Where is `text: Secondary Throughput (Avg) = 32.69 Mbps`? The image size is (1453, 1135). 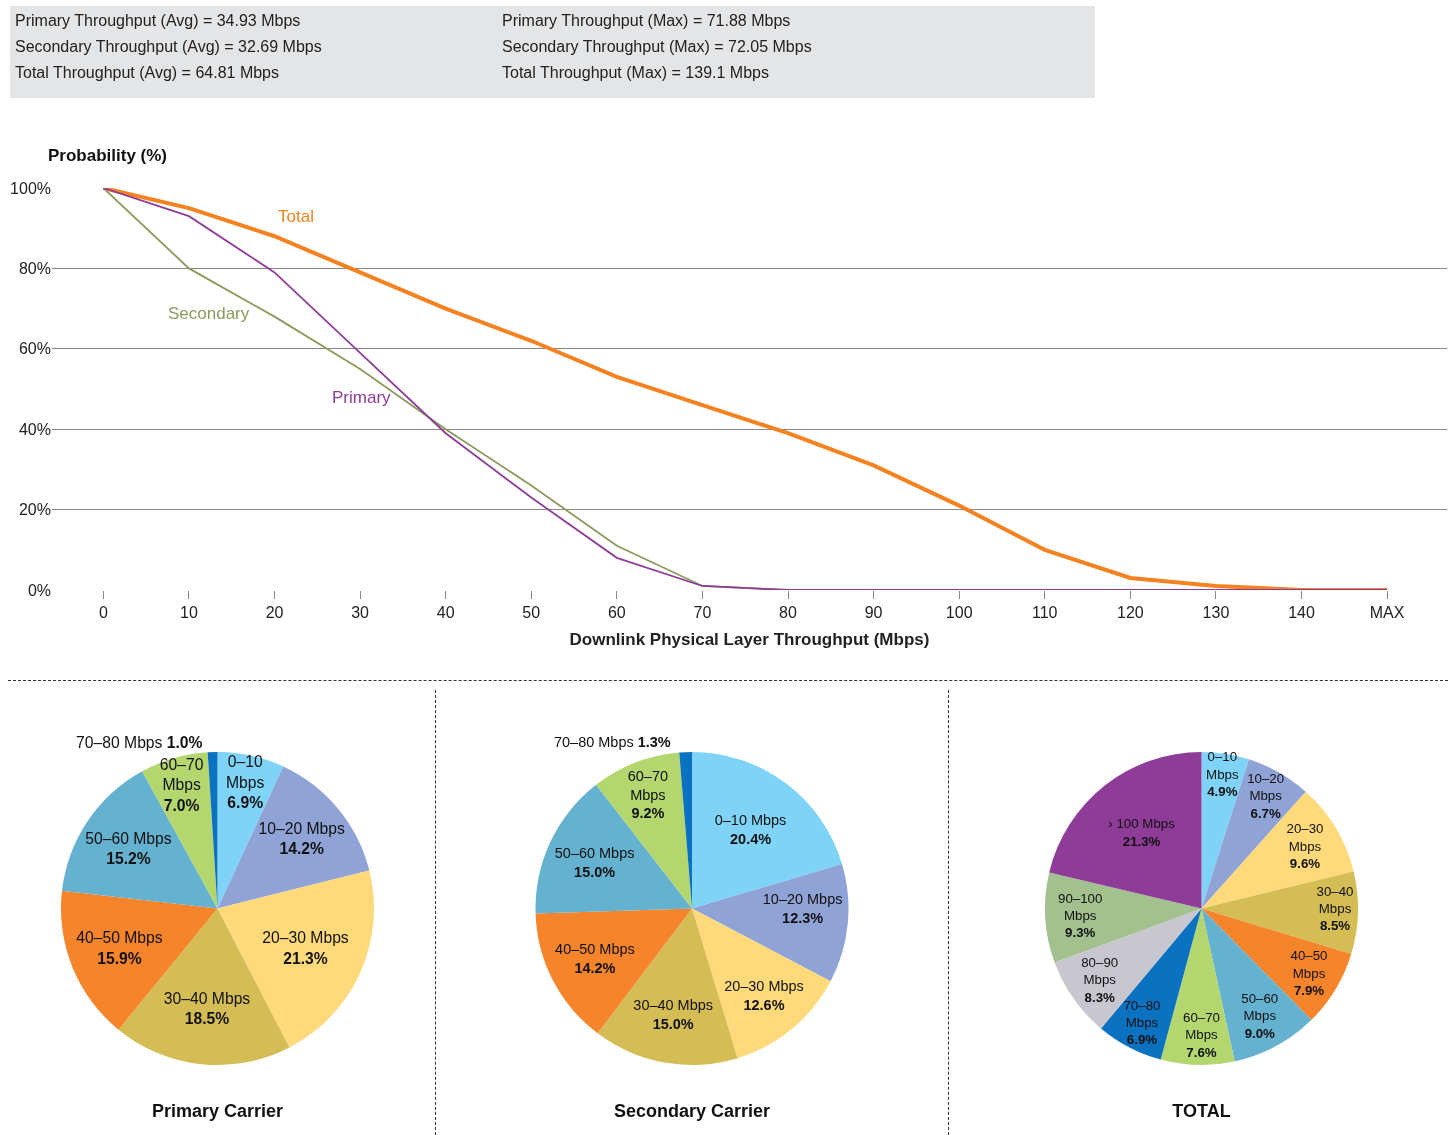 text: Secondary Throughput (Avg) = 32.69 Mbps is located at coordinates (169, 47).